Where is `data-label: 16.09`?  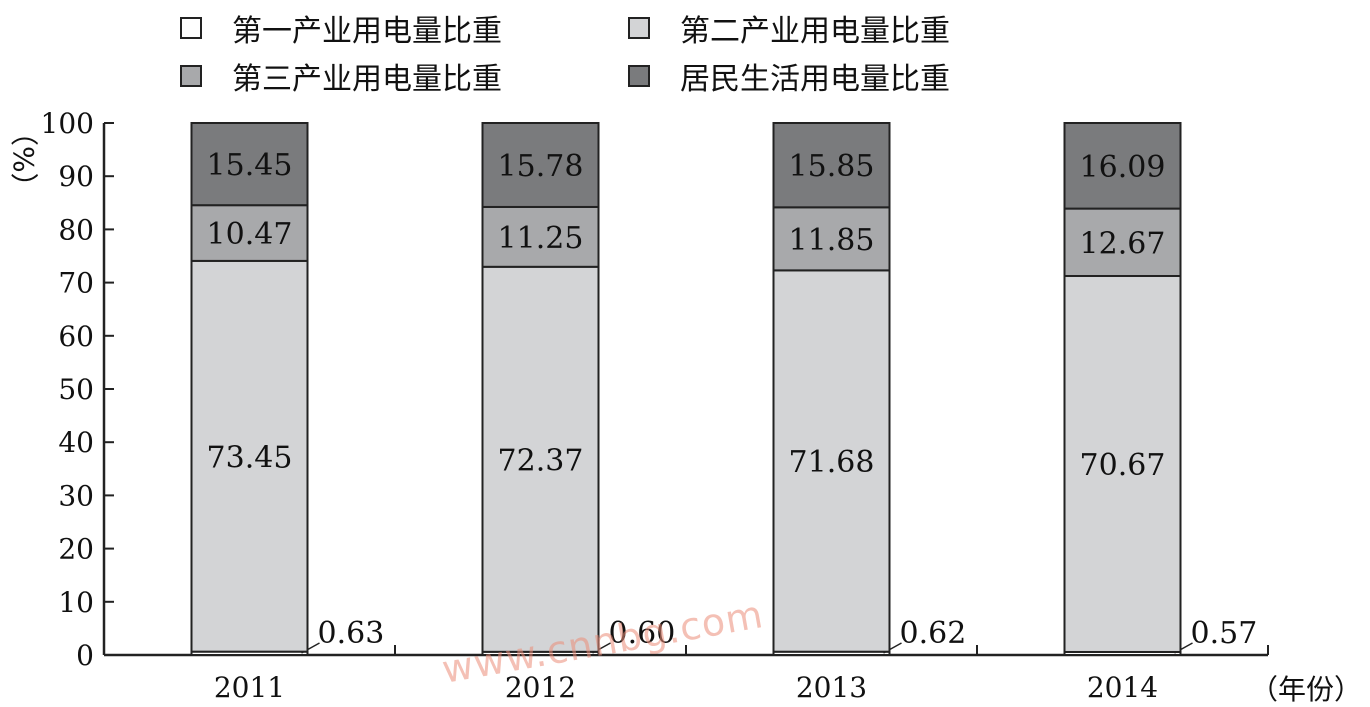
data-label: 16.09 is located at coordinates (1123, 167).